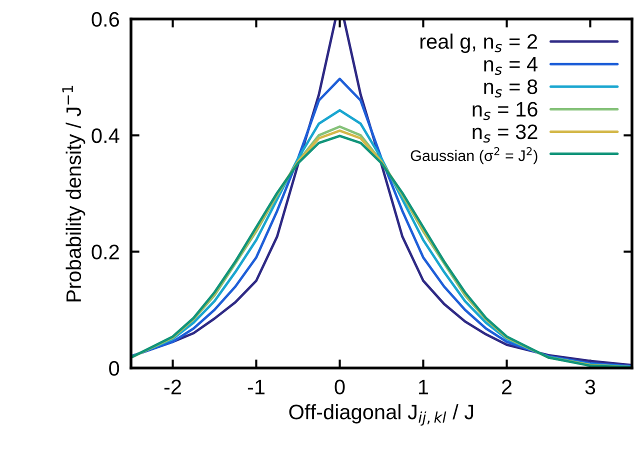  What do you see at coordinates (105, 19) in the screenshot?
I see `y-tick-label: 0.6` at bounding box center [105, 19].